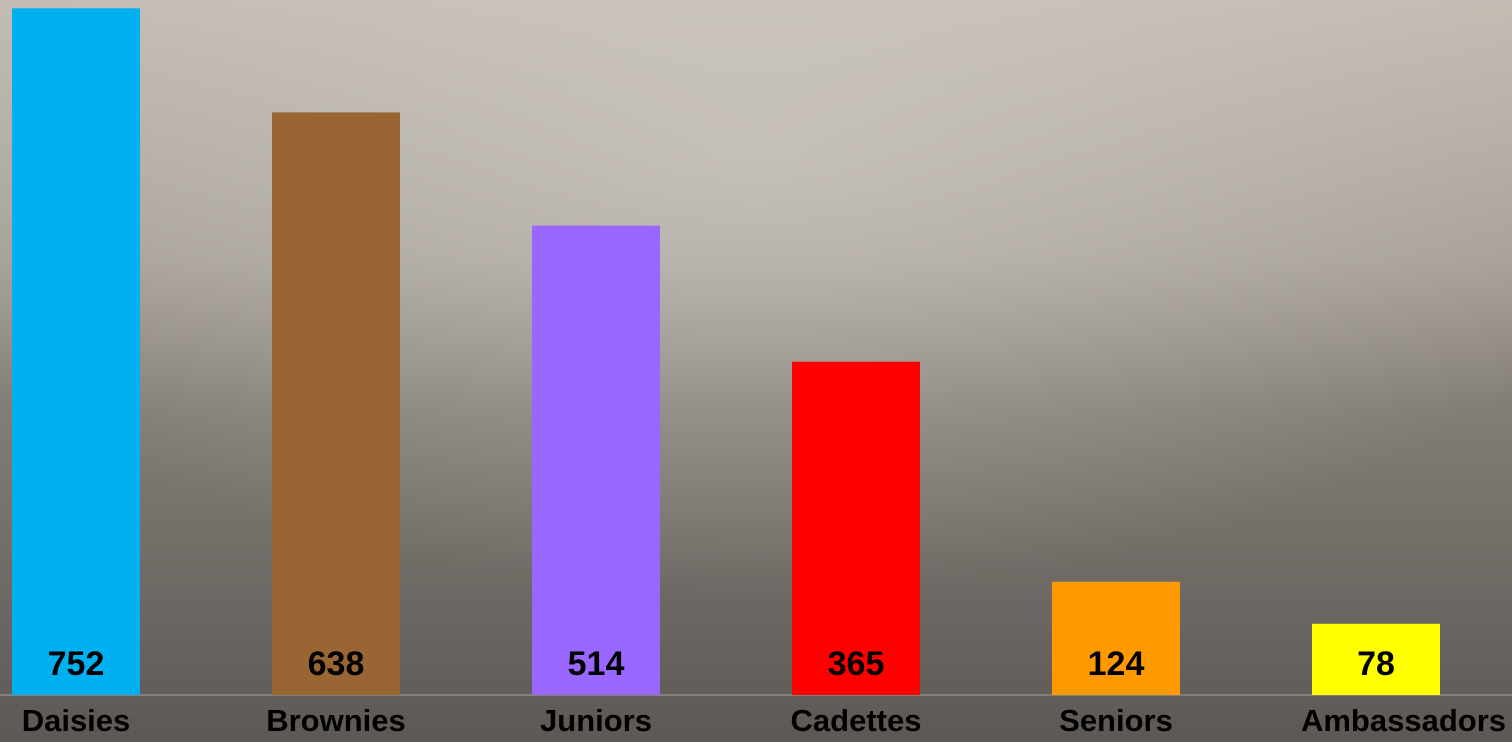 Image resolution: width=1512 pixels, height=742 pixels. I want to click on x-tick-label: Cadettes, so click(856, 720).